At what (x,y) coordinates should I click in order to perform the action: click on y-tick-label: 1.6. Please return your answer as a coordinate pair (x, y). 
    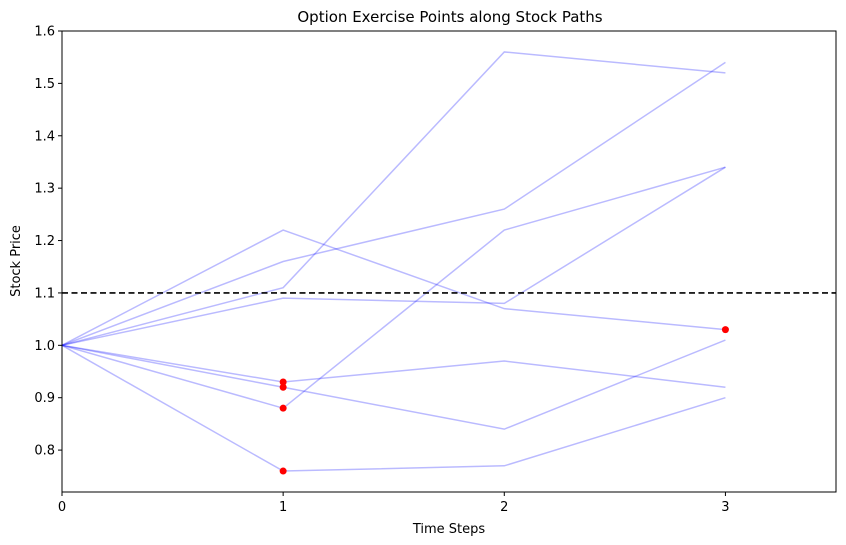
    Looking at the image, I should click on (44, 32).